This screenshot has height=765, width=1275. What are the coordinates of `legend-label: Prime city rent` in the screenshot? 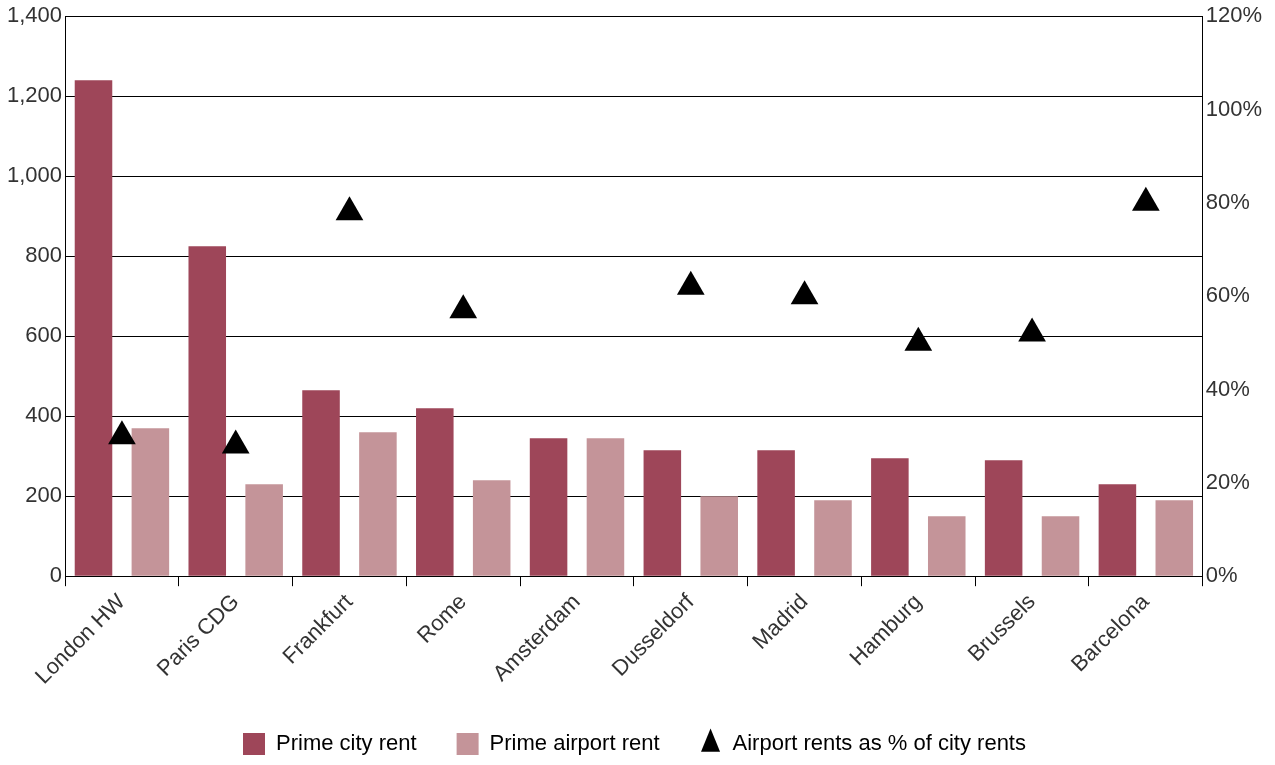 It's located at (346, 743).